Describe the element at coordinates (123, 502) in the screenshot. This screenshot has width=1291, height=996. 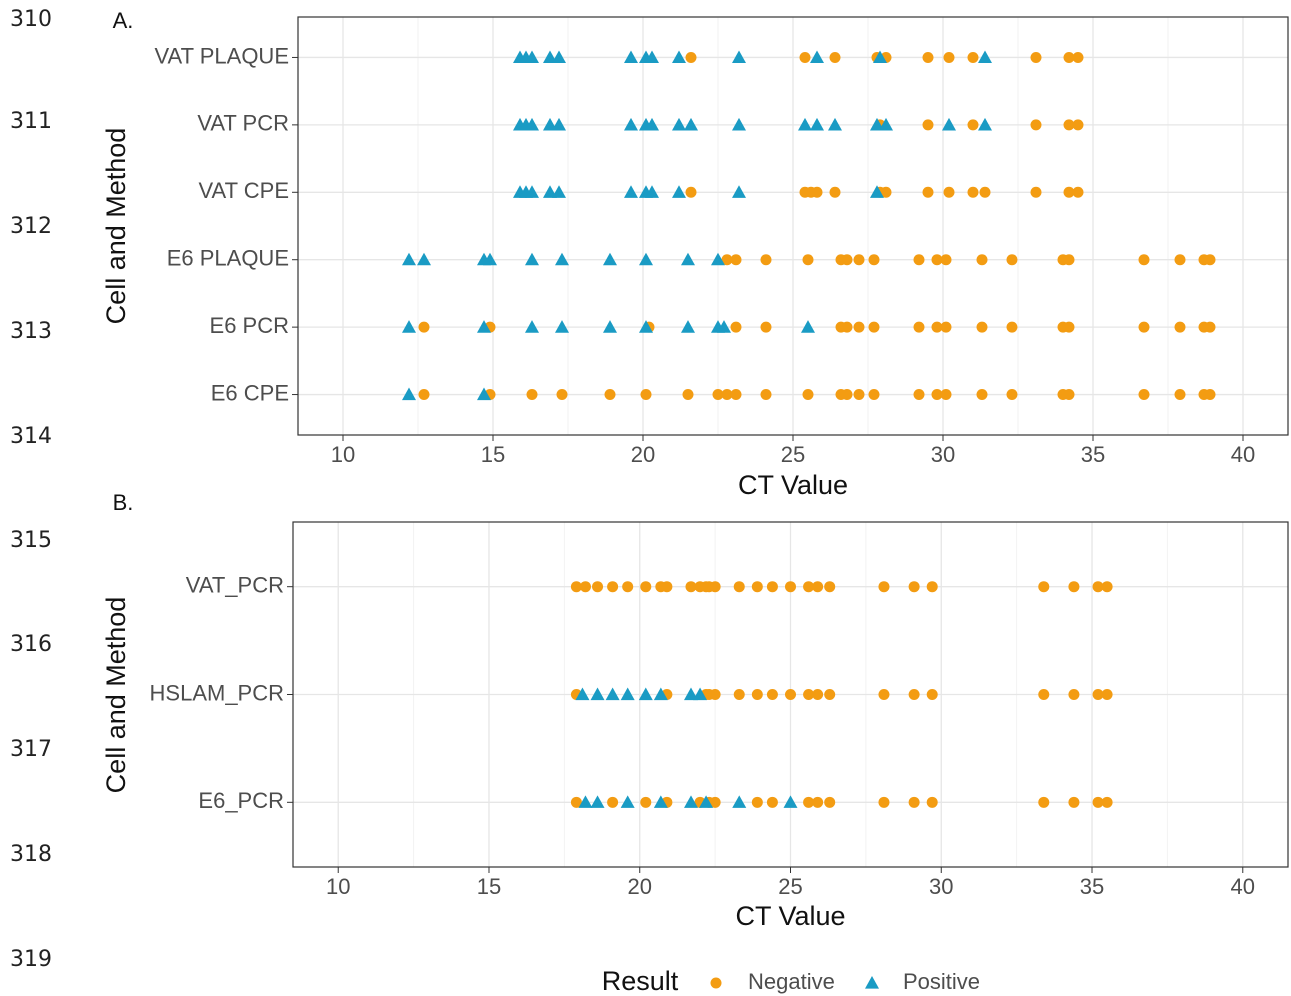
I see `panel-label: B.` at that location.